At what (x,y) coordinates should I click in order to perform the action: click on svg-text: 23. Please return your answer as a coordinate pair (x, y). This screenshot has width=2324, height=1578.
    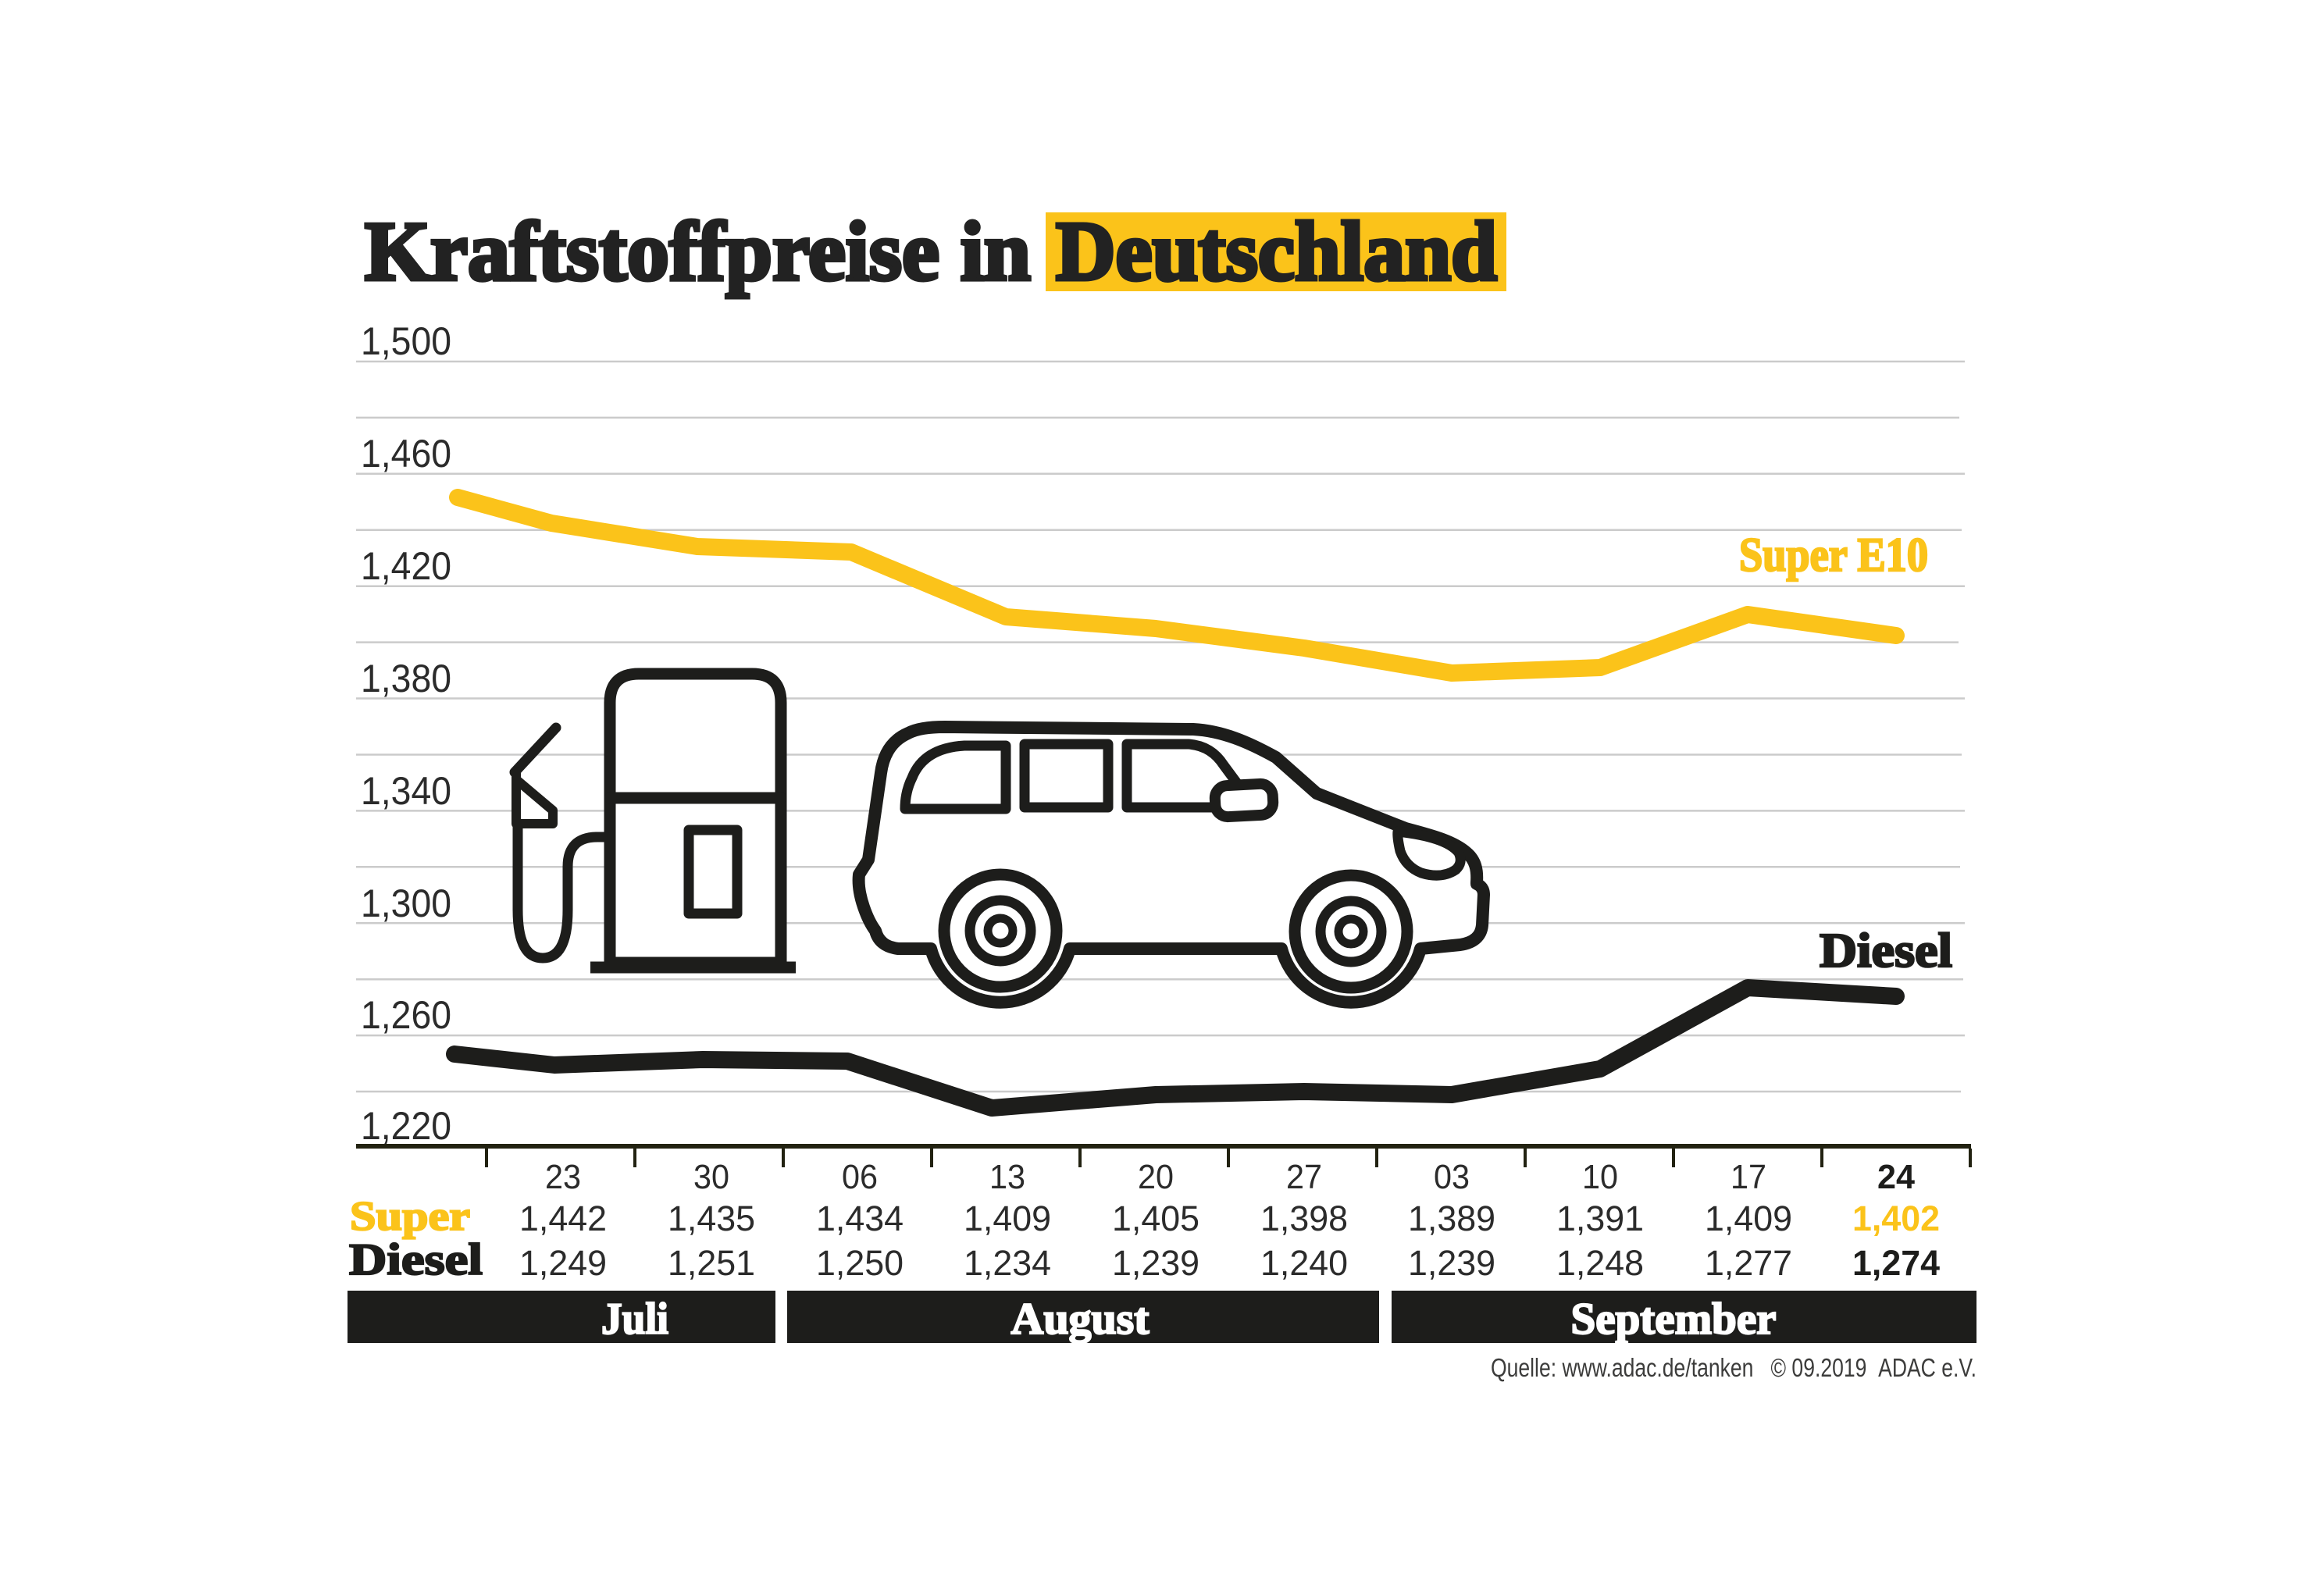
    Looking at the image, I should click on (563, 1177).